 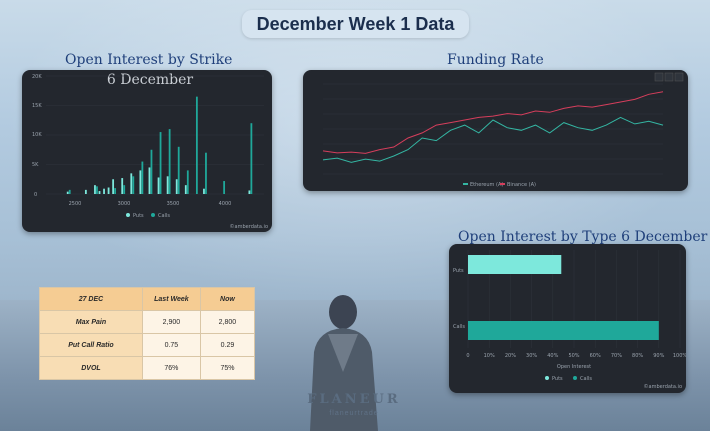 I want to click on table-header-row: 27 DEC Last Week Now, so click(x=147, y=299).